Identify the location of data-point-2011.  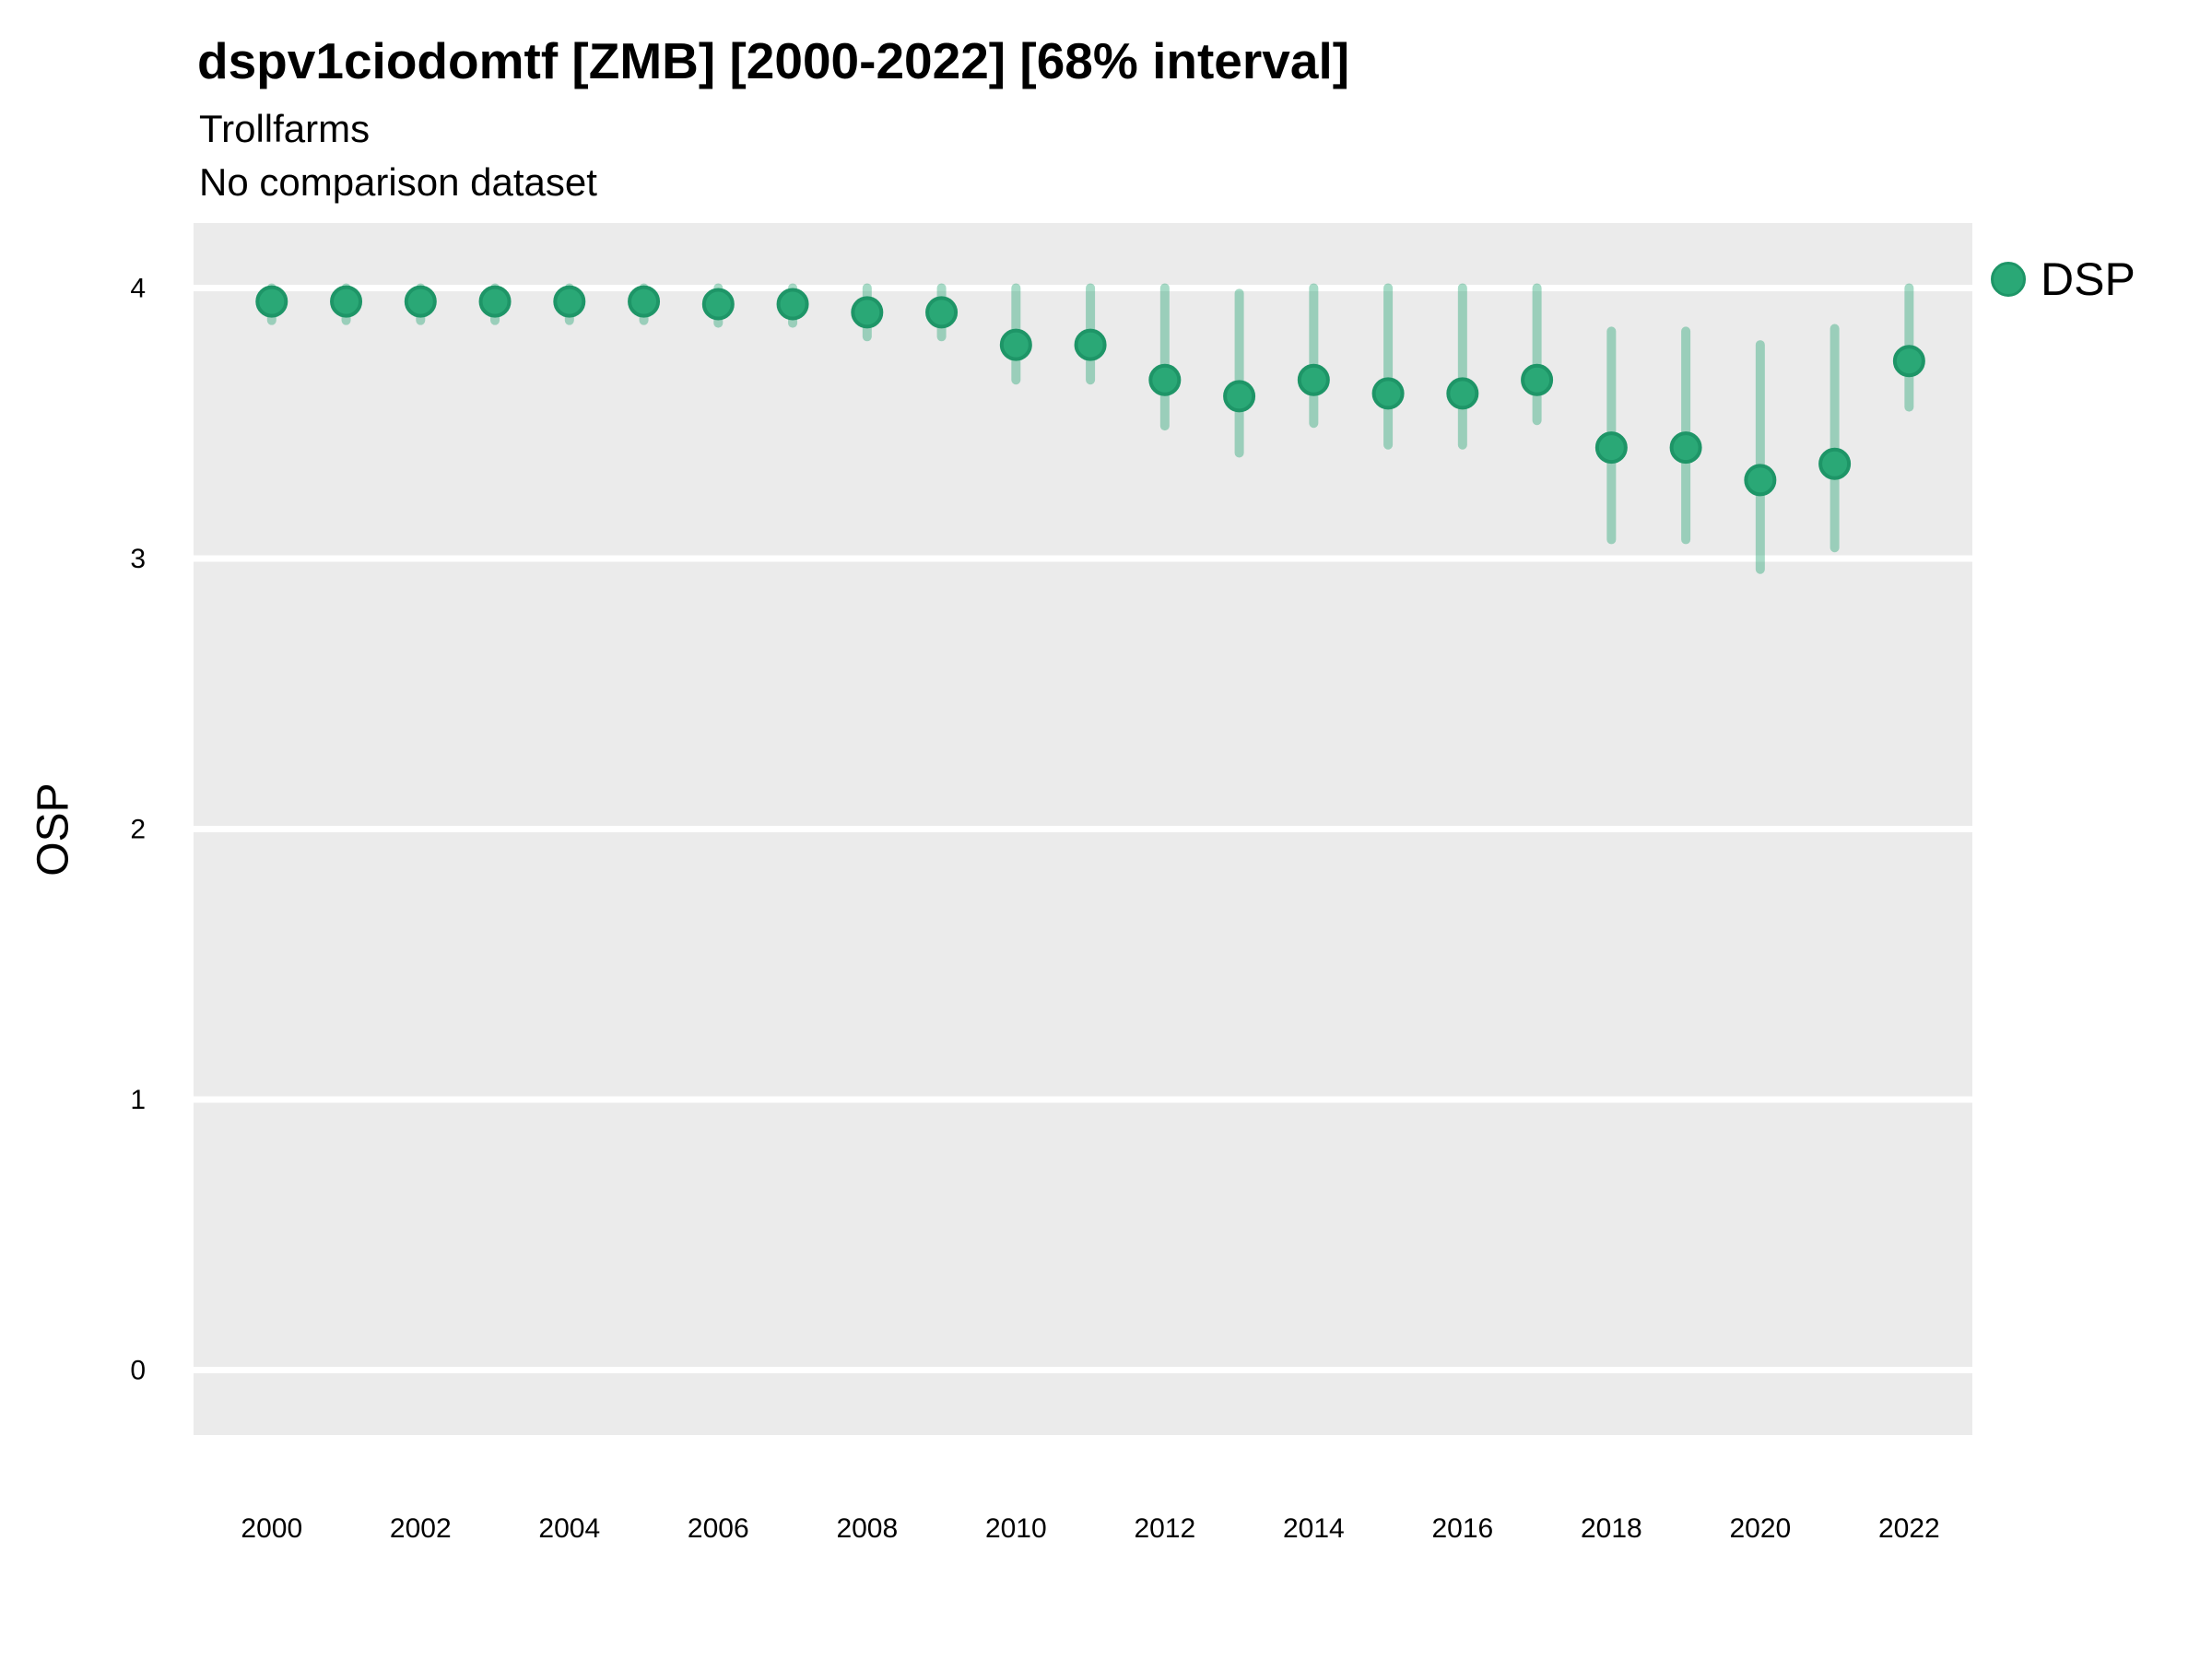
(1090, 344).